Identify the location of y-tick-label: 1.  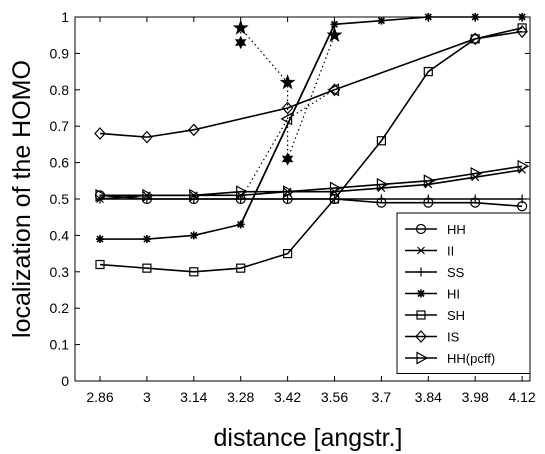
(65, 17).